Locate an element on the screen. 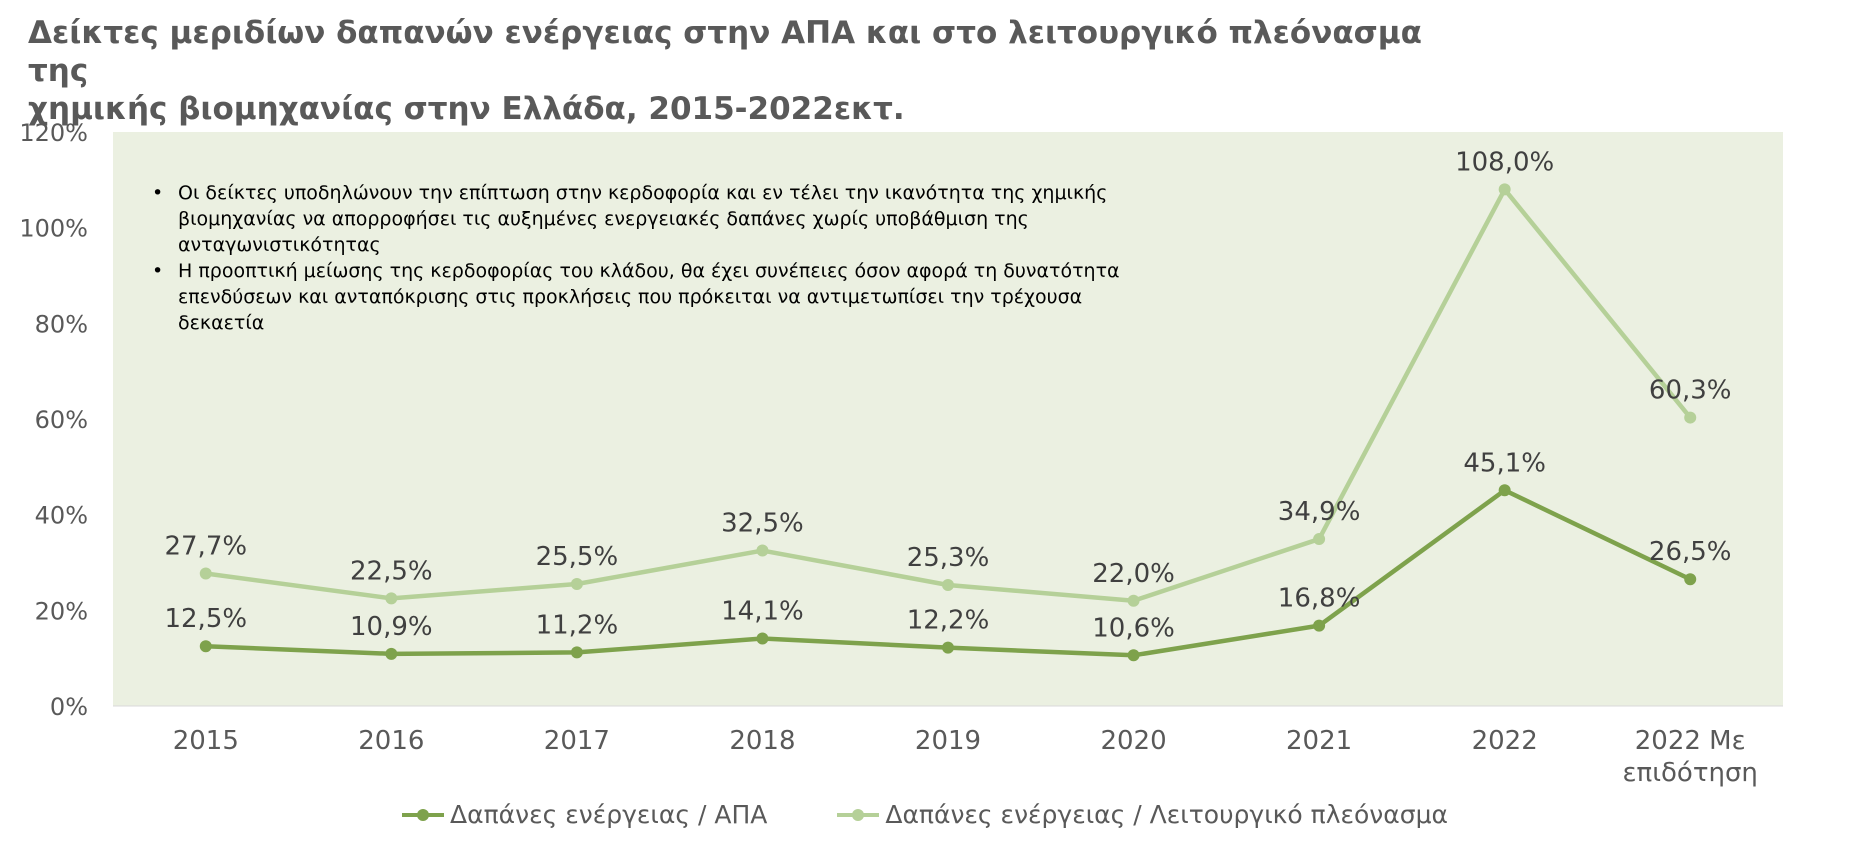 The height and width of the screenshot is (845, 1850). data-label: 26,5% is located at coordinates (1690, 552).